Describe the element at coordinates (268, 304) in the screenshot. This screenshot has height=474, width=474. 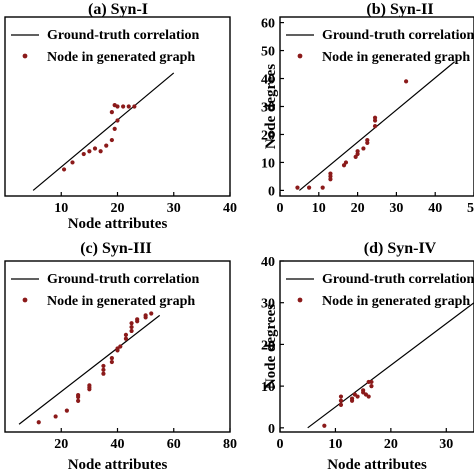
I see `y-tick-label: 30` at that location.